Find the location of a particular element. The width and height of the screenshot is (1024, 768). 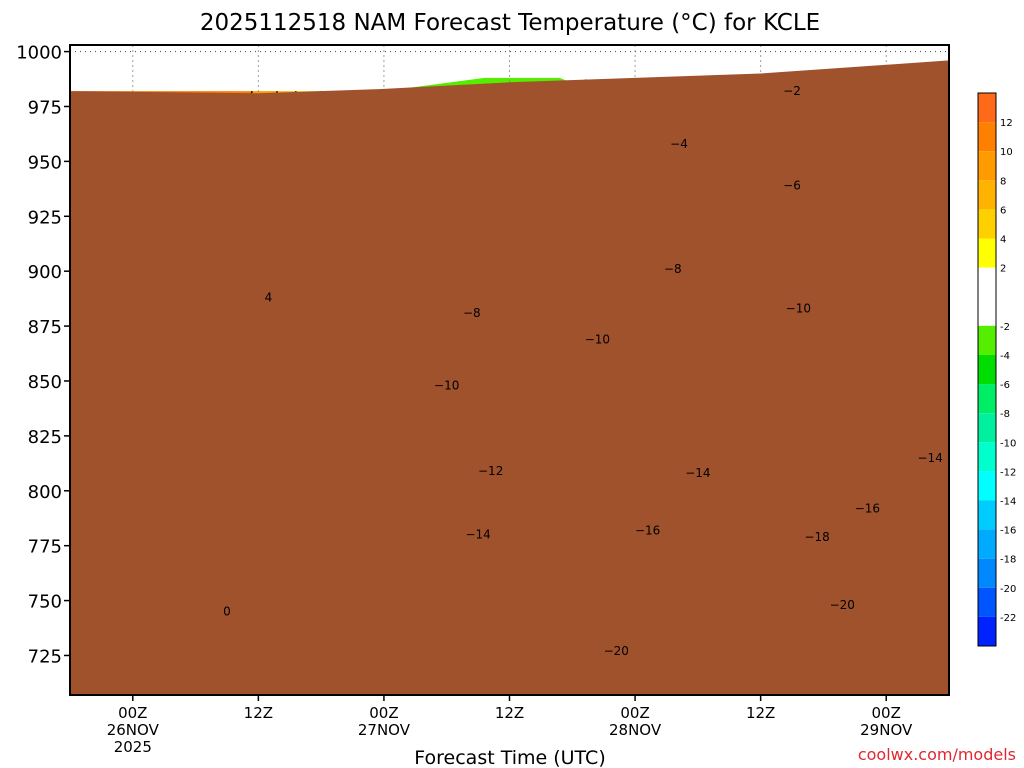

y-tick-label: 775 is located at coordinates (45, 547).